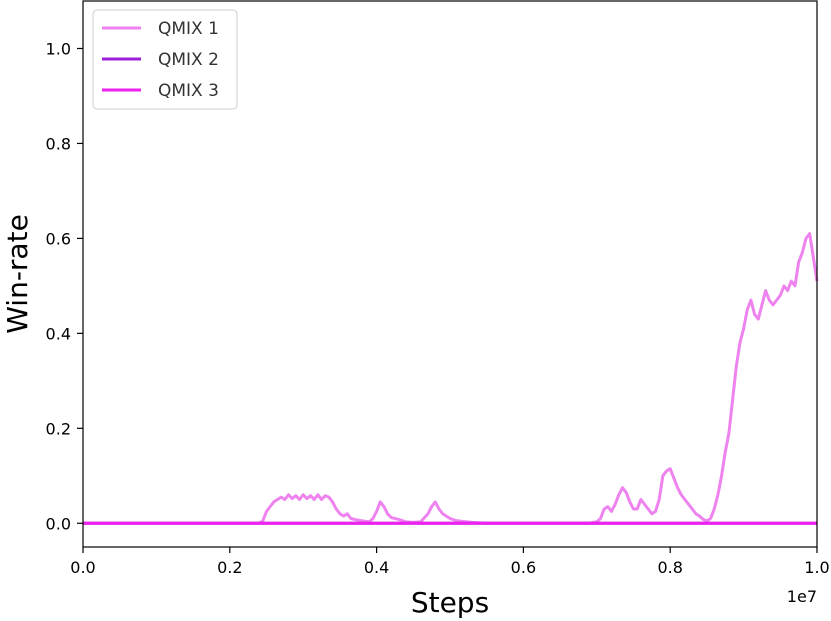 The image size is (831, 621). I want to click on y-axis-title: Win-rate, so click(17, 274).